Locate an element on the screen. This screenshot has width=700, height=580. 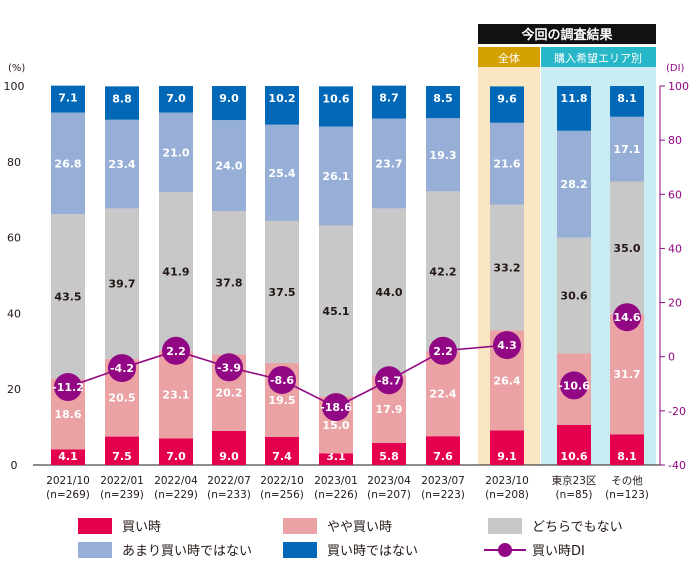
bar-value-label: 33.2 is located at coordinates (506, 268).